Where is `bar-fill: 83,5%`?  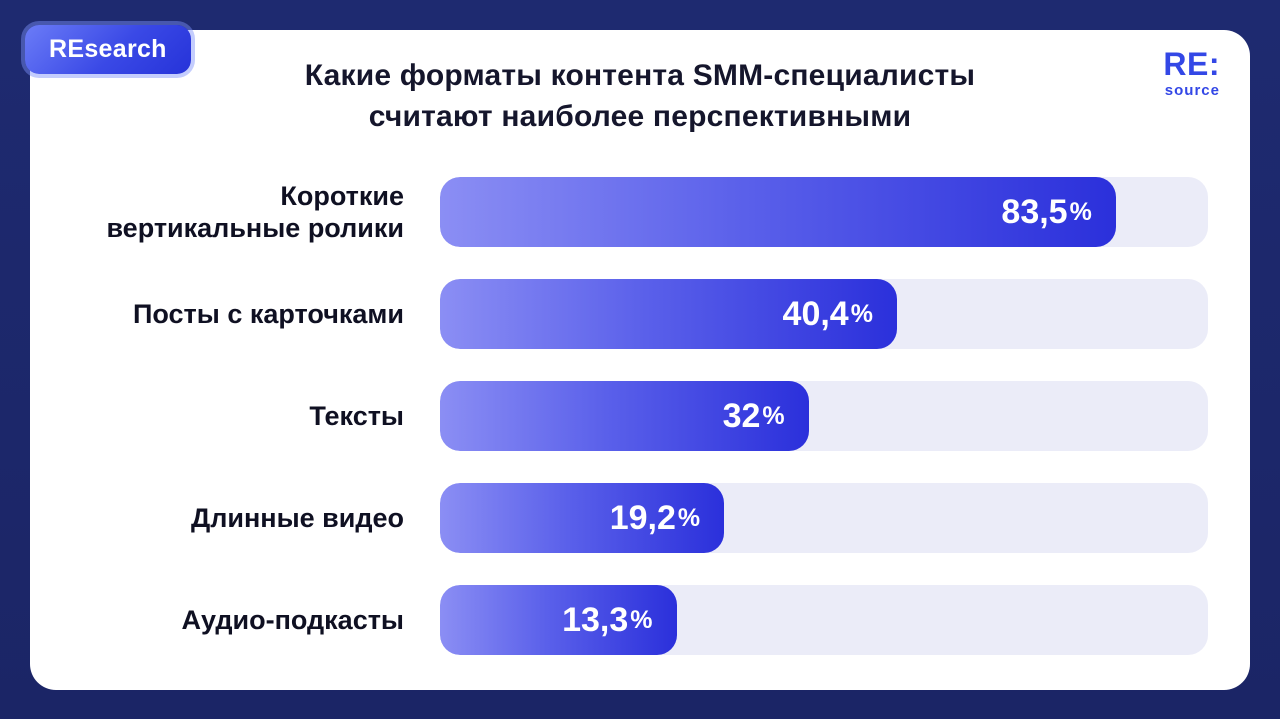
bar-fill: 83,5% is located at coordinates (778, 212).